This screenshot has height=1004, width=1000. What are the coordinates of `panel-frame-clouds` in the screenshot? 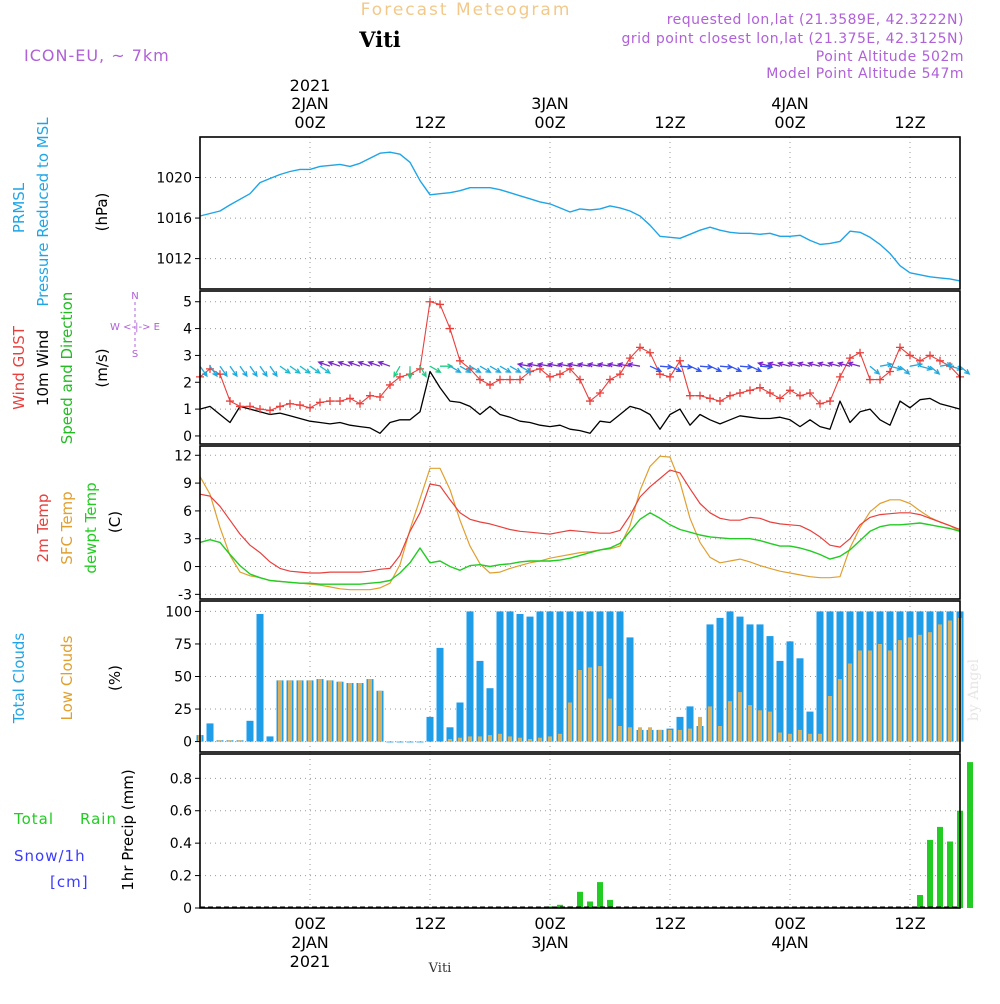 It's located at (580, 676).